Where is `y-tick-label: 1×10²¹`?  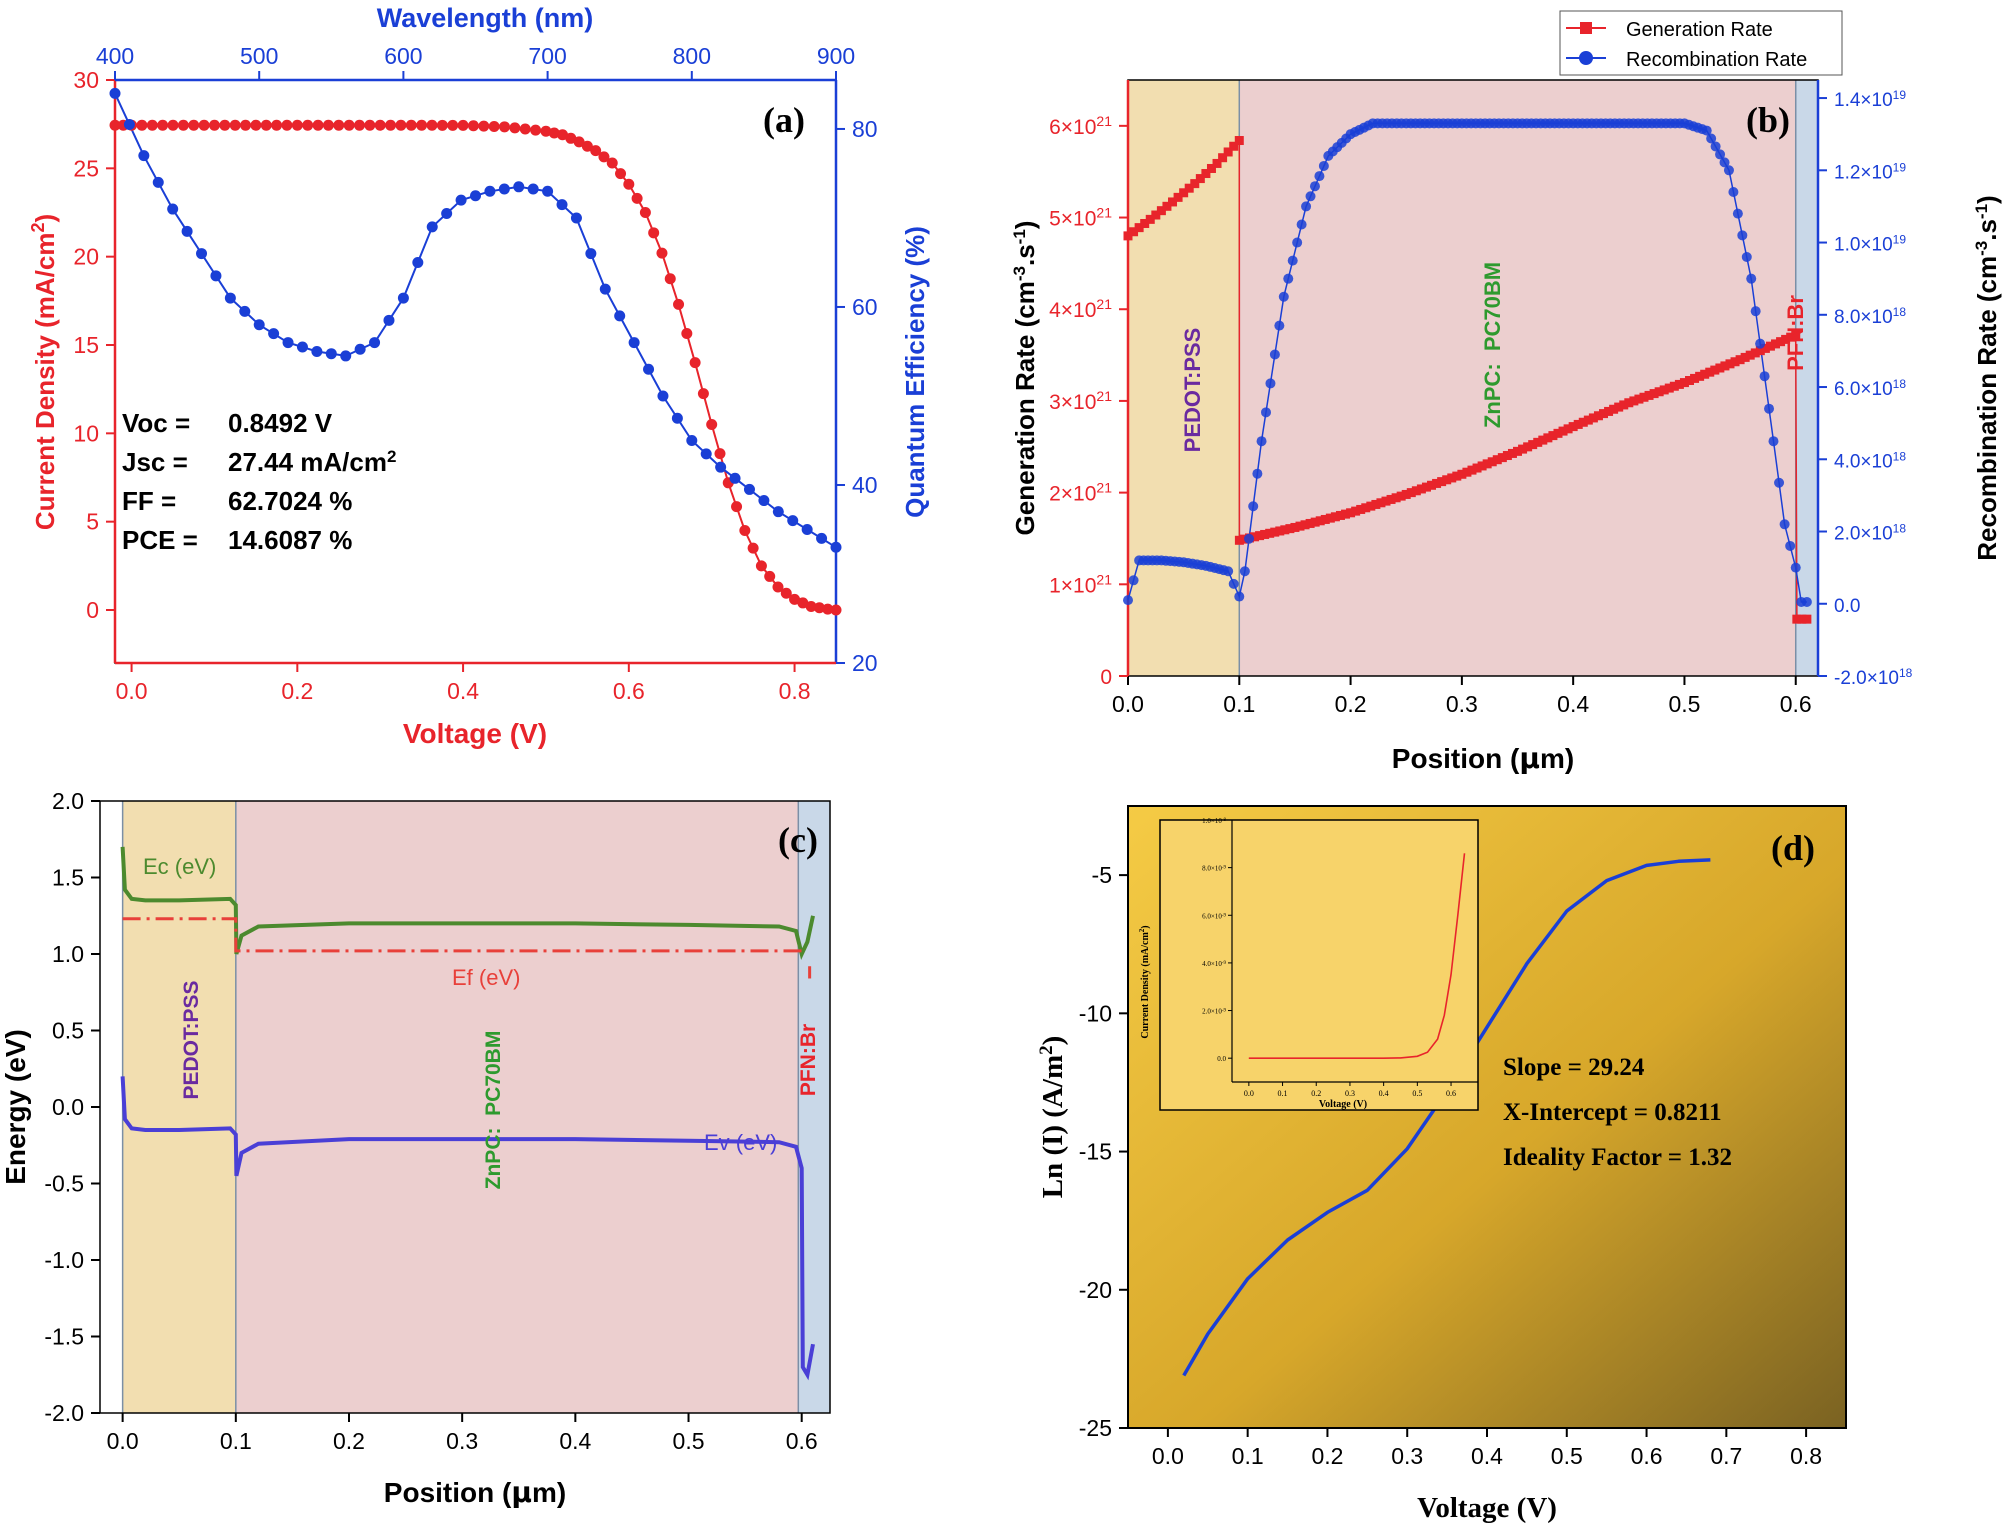 y-tick-label: 1×10²¹ is located at coordinates (1080, 584).